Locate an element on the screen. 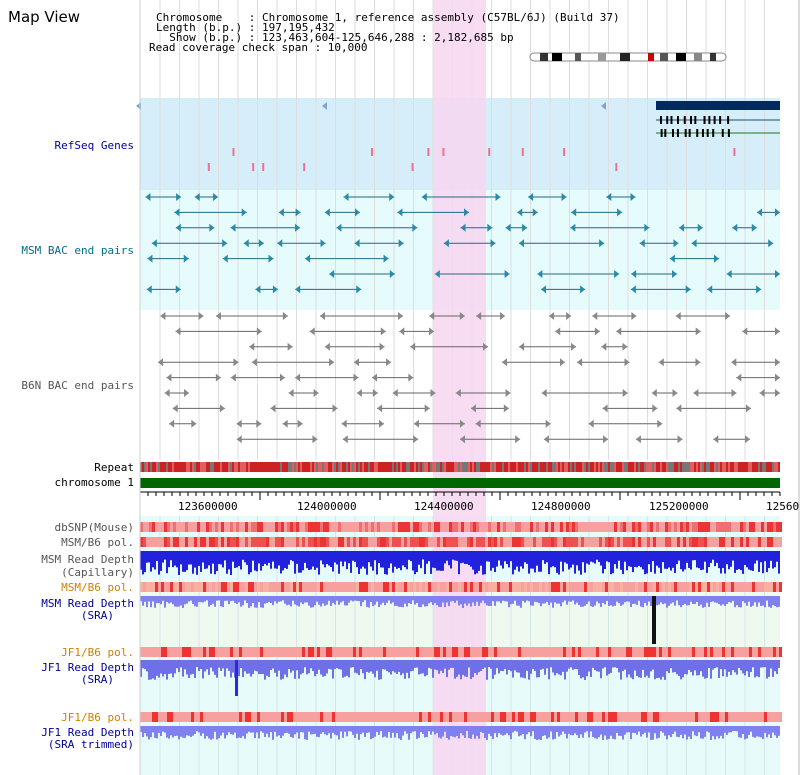 The width and height of the screenshot is (800, 775). track-label-msm-depth-sra: MSM Read Depth is located at coordinates (87, 603).